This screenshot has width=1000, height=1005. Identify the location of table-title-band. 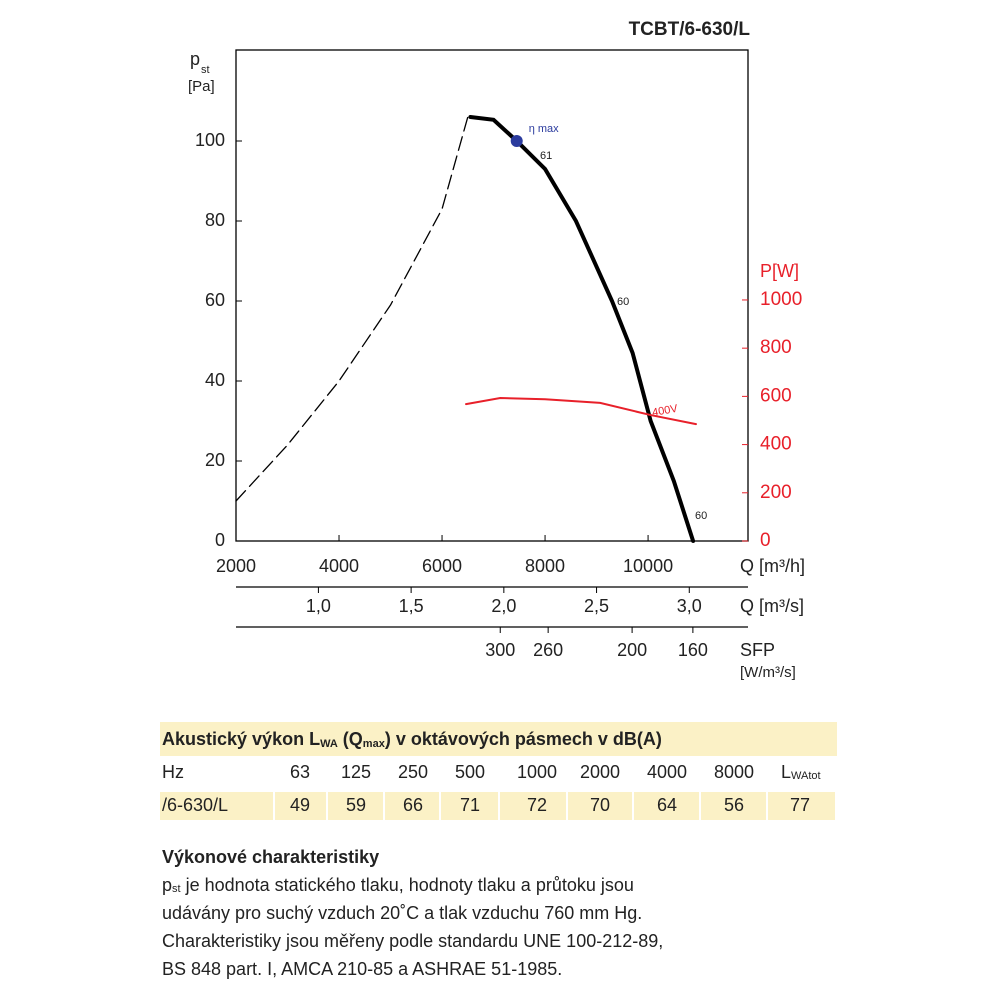
(498, 739).